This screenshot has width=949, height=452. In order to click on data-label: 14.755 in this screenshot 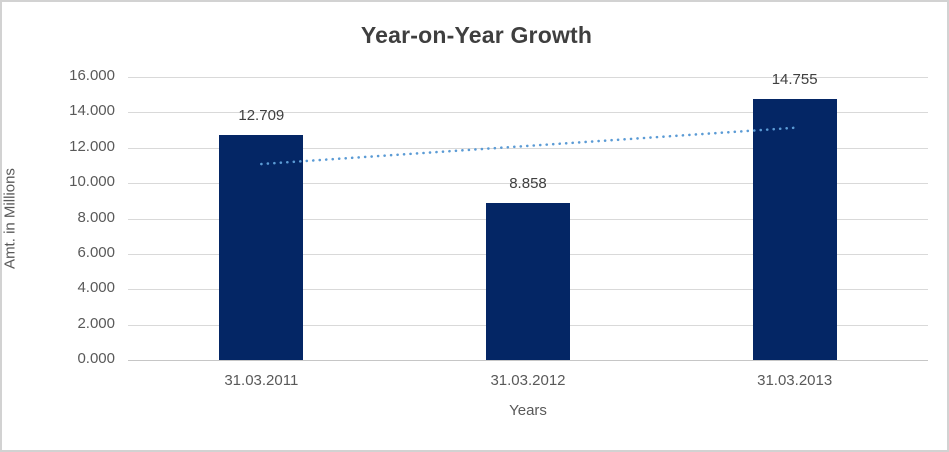, I will do `click(794, 80)`.